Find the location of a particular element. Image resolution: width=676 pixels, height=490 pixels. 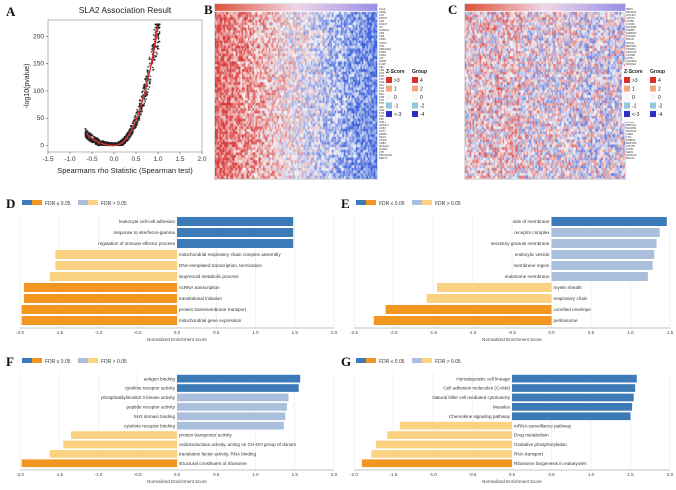

y-tick-label: 150 is located at coordinates (38, 64).